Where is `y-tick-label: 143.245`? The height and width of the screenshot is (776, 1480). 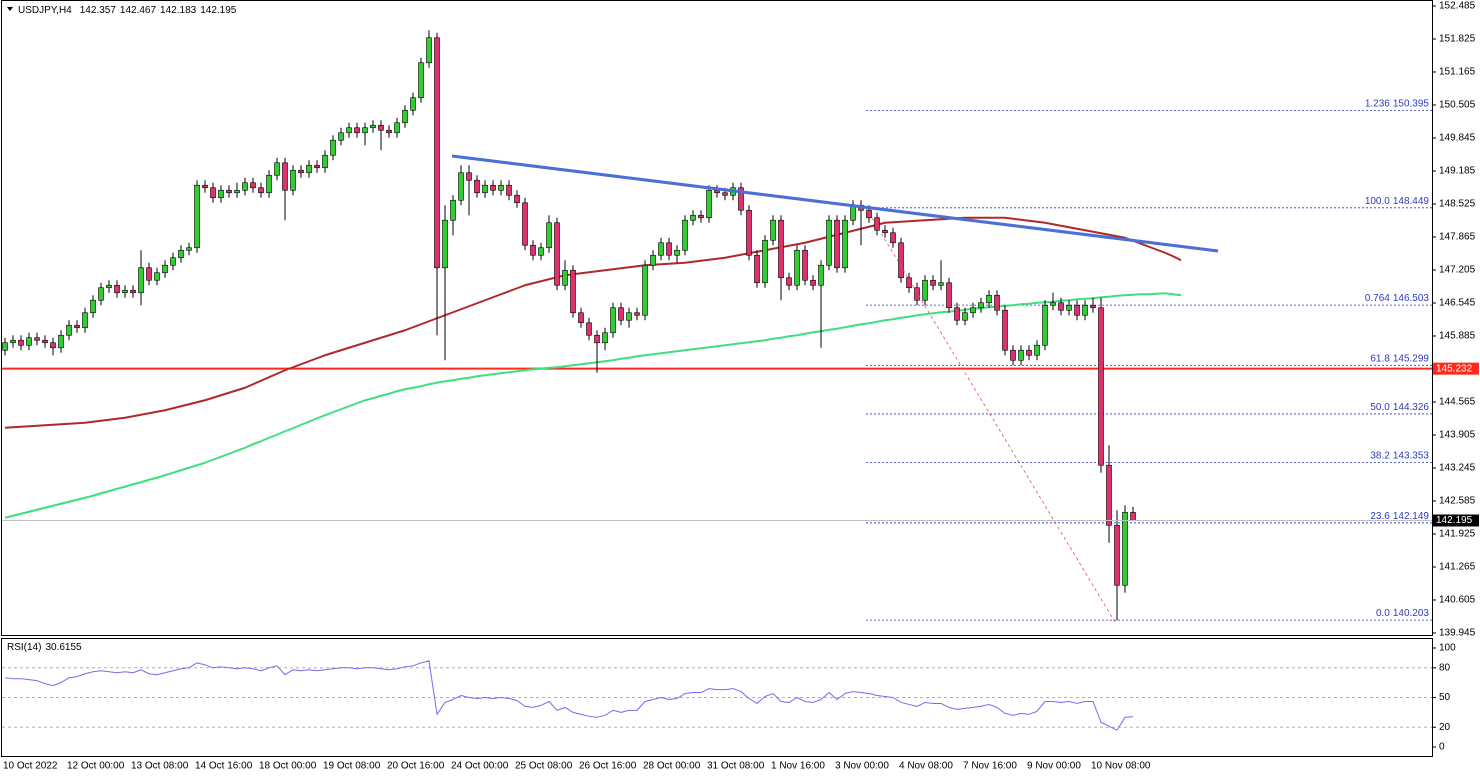
y-tick-label: 143.245 is located at coordinates (1457, 468).